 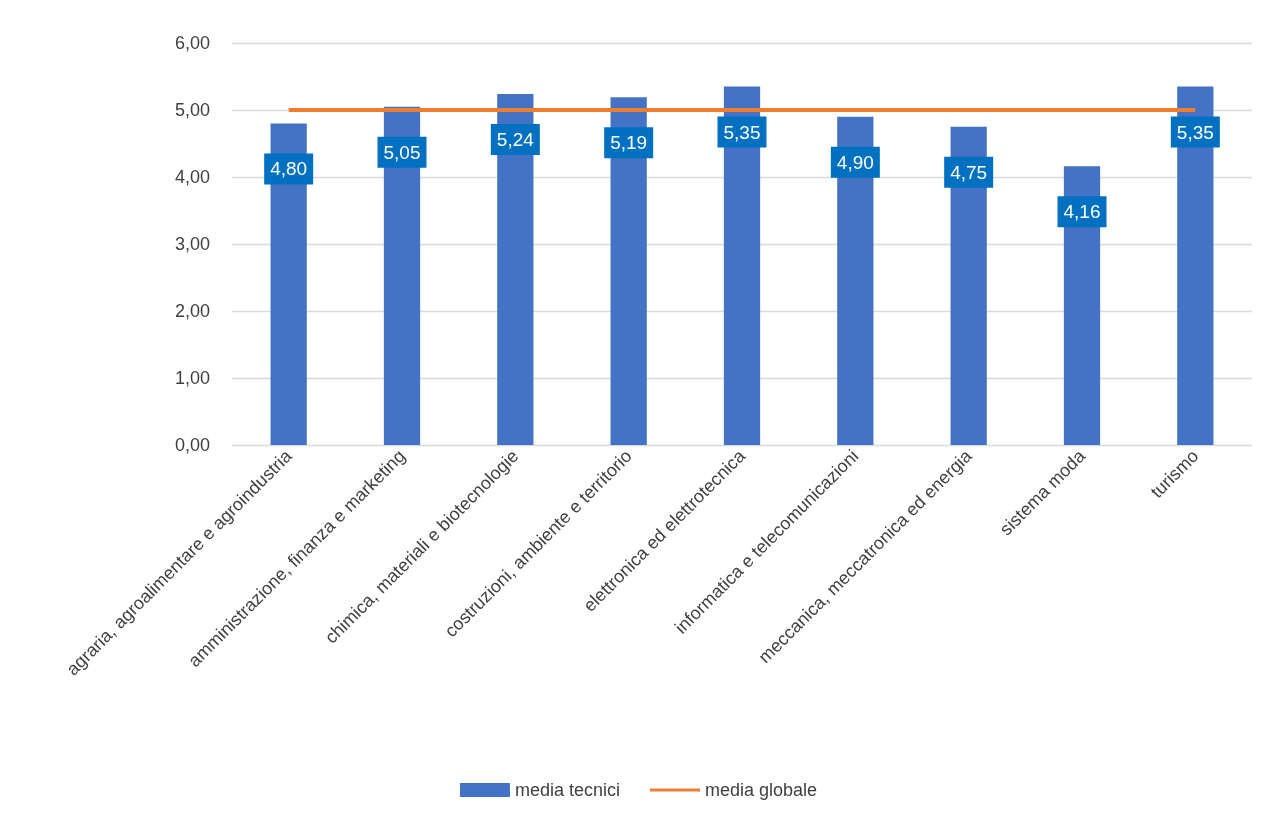 What do you see at coordinates (192, 311) in the screenshot?
I see `y-tick-label: 2,00` at bounding box center [192, 311].